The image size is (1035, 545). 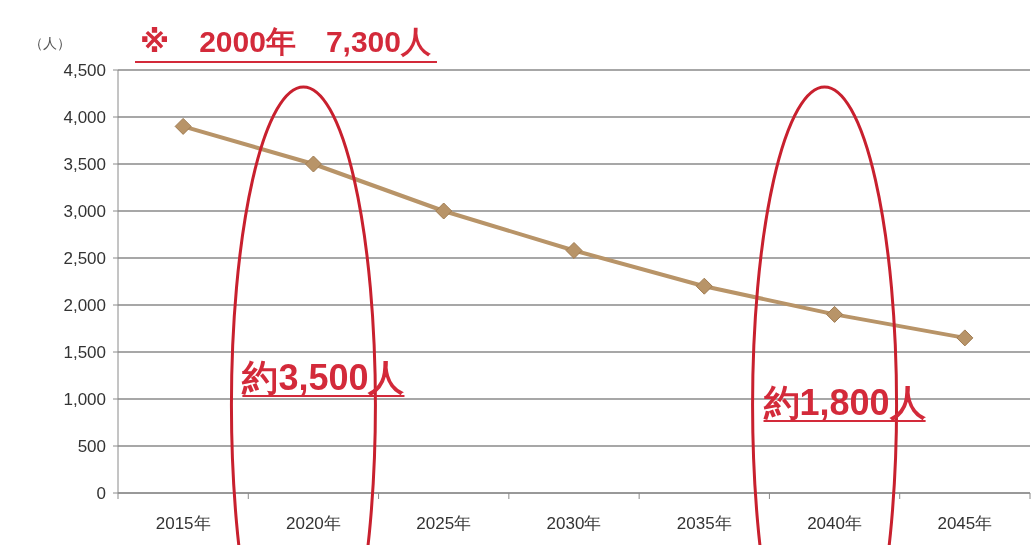 What do you see at coordinates (444, 523) in the screenshot?
I see `x-tick-label: 2025年` at bounding box center [444, 523].